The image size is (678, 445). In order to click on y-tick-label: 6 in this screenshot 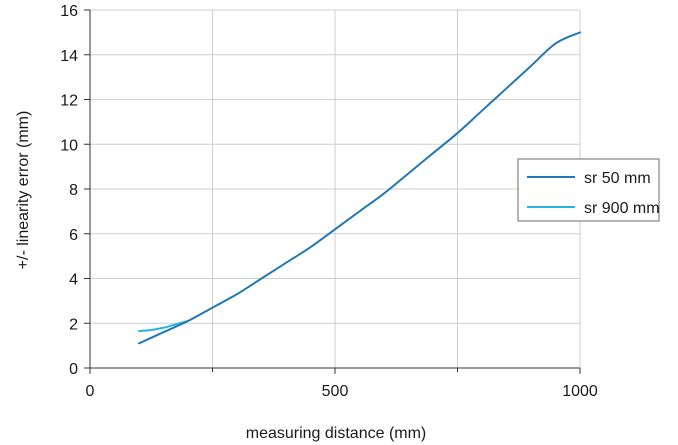, I will do `click(73, 235)`.